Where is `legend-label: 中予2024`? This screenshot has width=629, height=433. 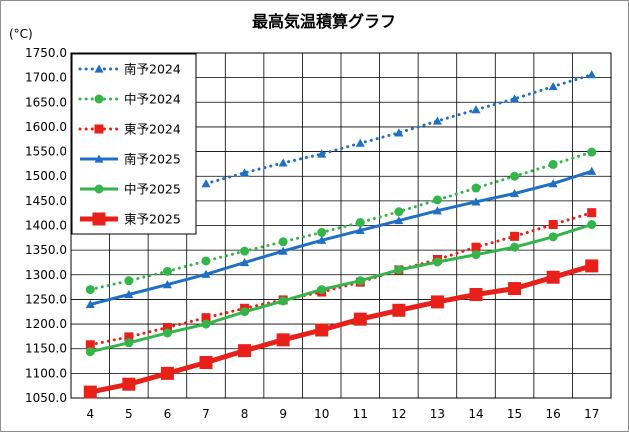
legend-label: 中予2024 is located at coordinates (152, 99).